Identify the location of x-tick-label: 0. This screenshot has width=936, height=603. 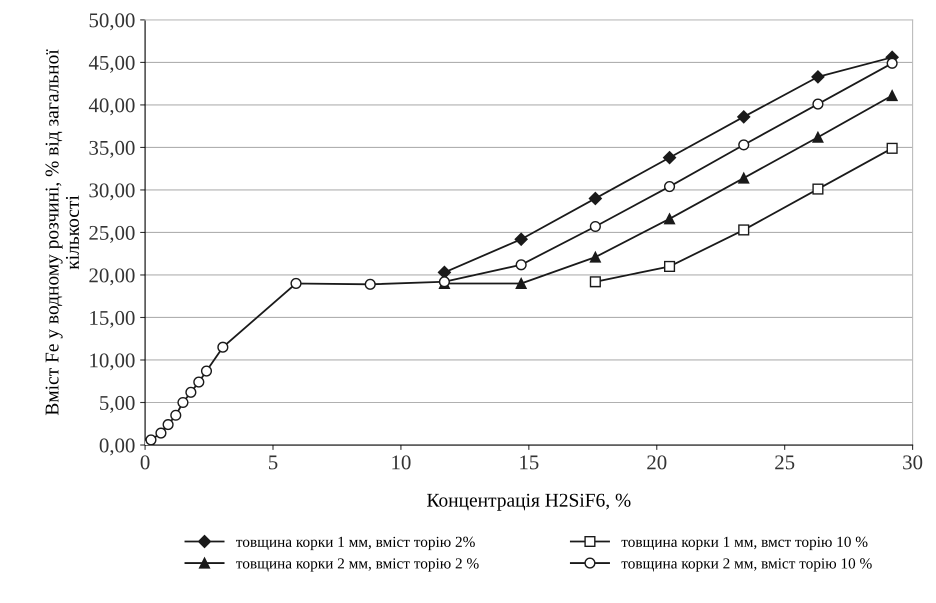
(145, 462).